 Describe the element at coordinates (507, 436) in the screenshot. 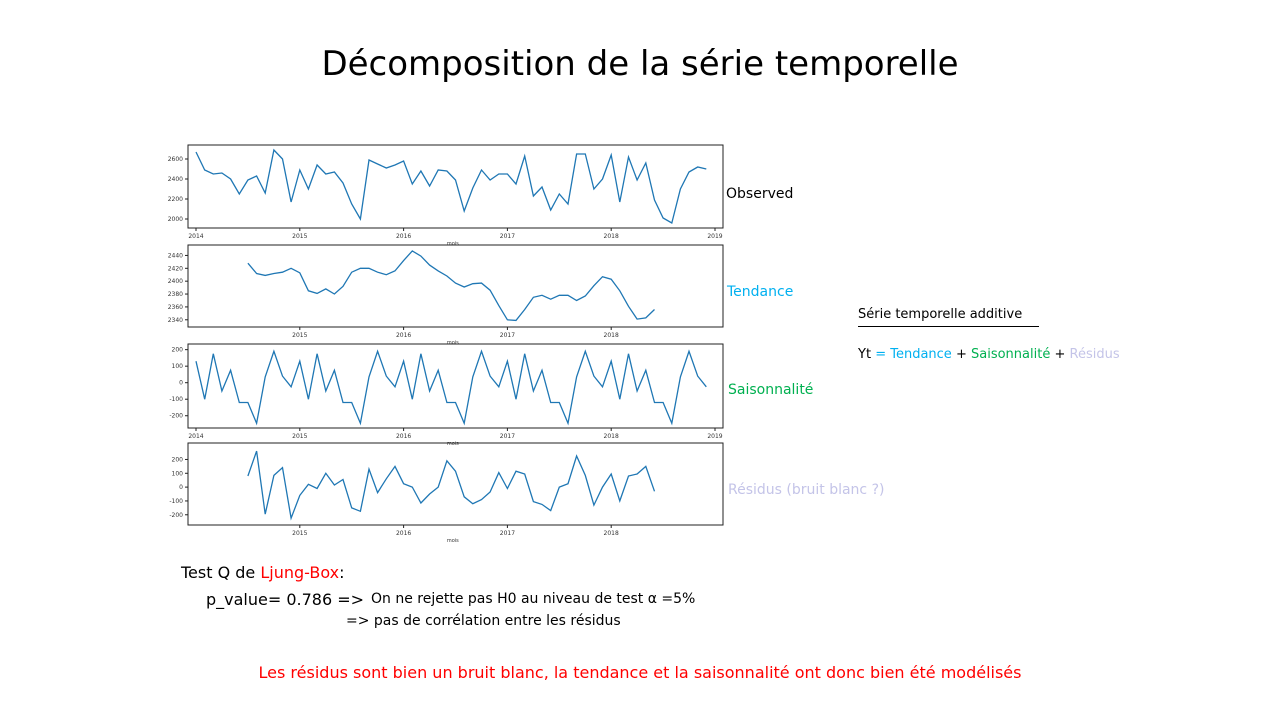

I see `saisonnalite-xtick-label: 2017` at that location.